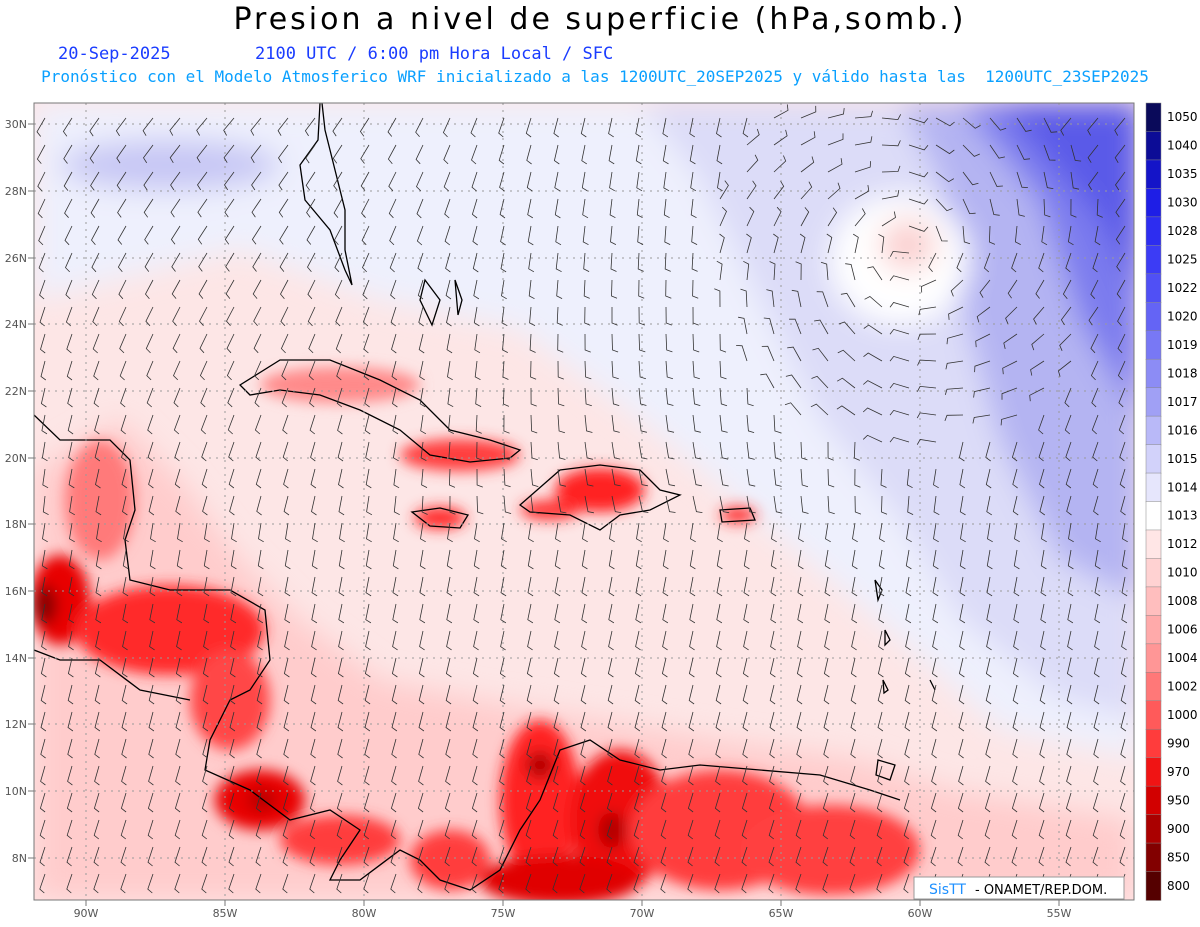 The width and height of the screenshot is (1200, 927). Describe the element at coordinates (642, 913) in the screenshot. I see `lon-label: 70W` at that location.